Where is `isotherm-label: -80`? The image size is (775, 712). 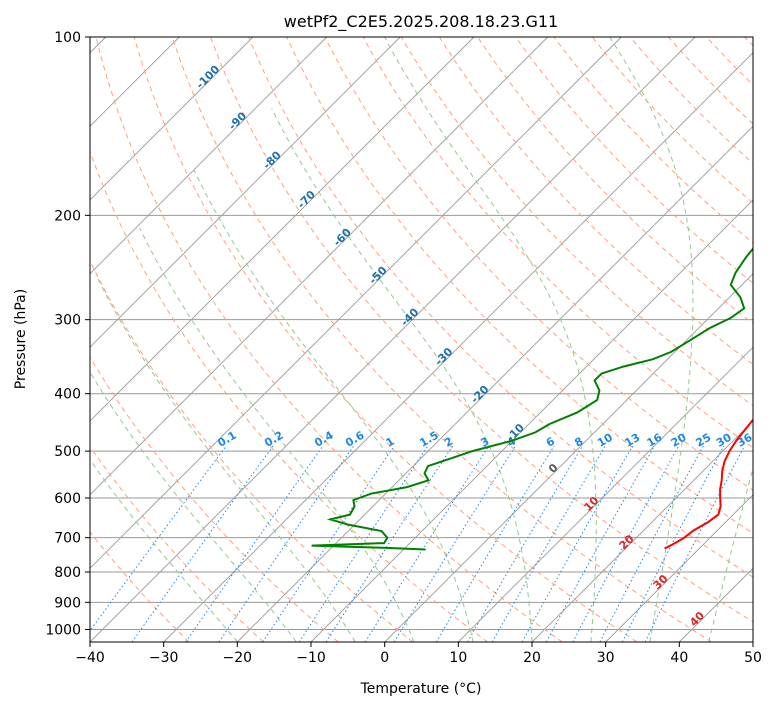 isotherm-label: -80 is located at coordinates (272, 159).